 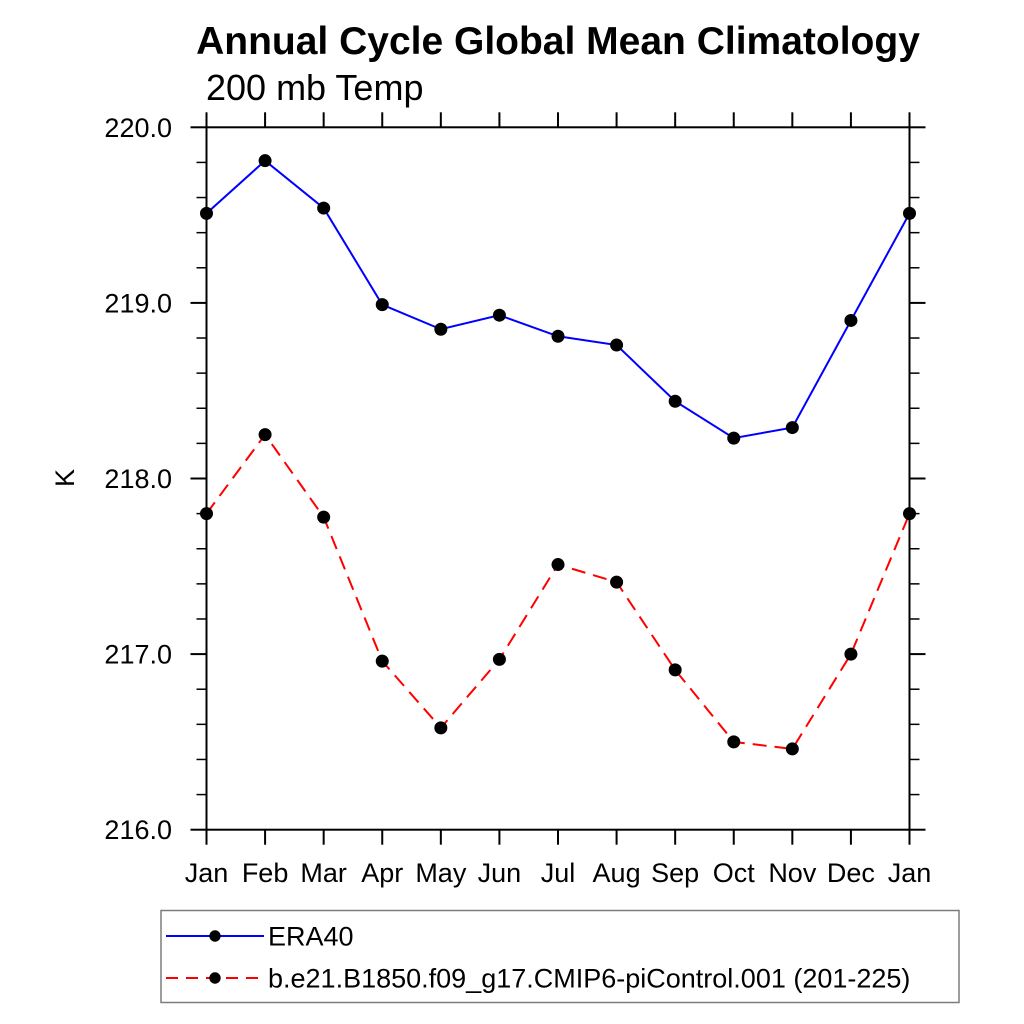 I want to click on y-tick-label: 220.0, so click(x=138, y=128).